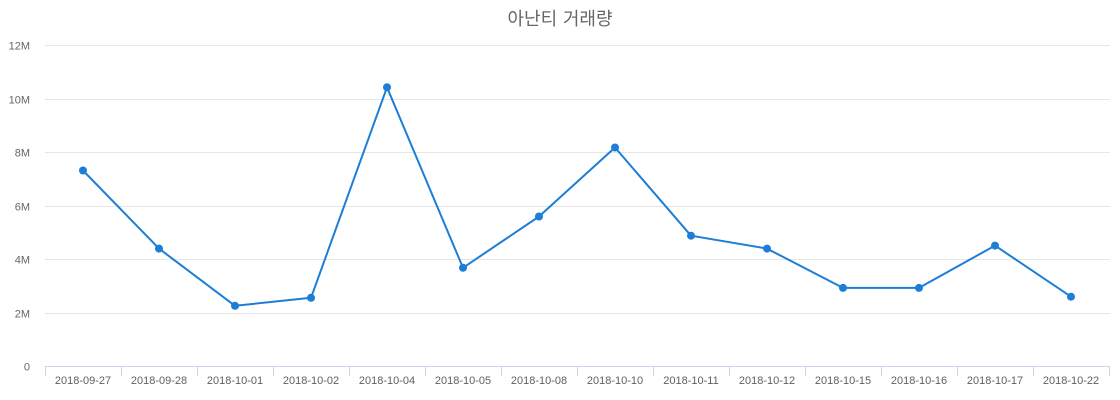 This screenshot has height=400, width=1120. Describe the element at coordinates (22, 261) in the screenshot. I see `y-tick-label: 4M` at that location.